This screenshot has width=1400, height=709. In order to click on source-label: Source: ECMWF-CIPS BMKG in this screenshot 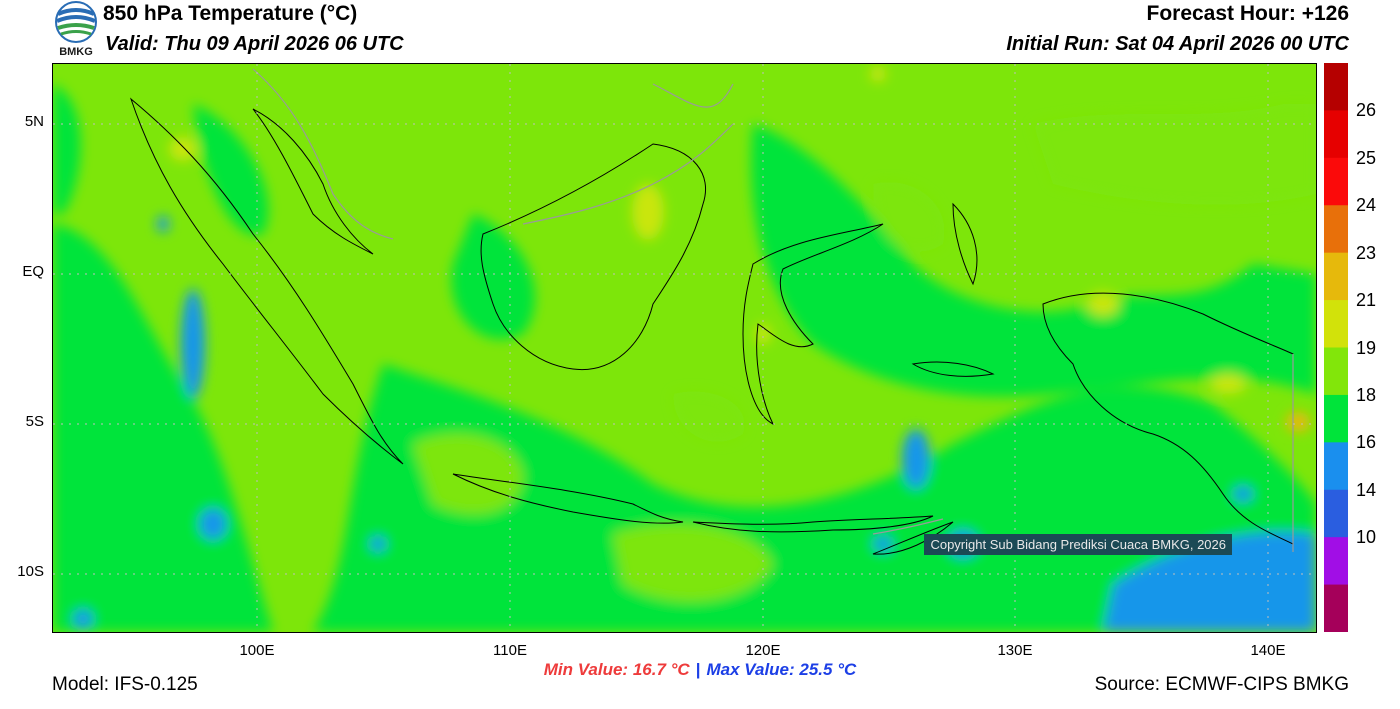, I will do `click(1221, 684)`.